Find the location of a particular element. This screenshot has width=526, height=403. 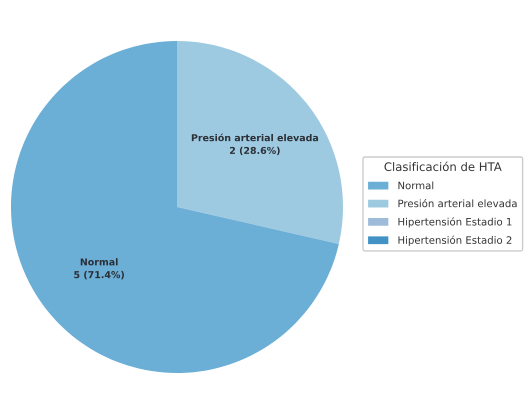

legend-label: Presión arterial elevada is located at coordinates (457, 203).